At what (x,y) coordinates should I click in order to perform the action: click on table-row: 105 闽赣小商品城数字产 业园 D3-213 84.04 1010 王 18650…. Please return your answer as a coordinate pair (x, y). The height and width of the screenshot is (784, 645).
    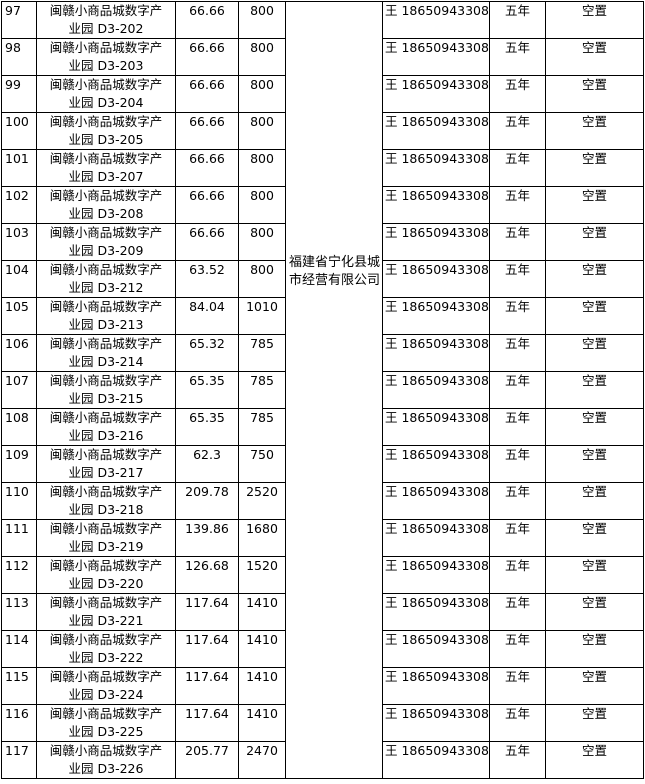
    Looking at the image, I should click on (322, 316).